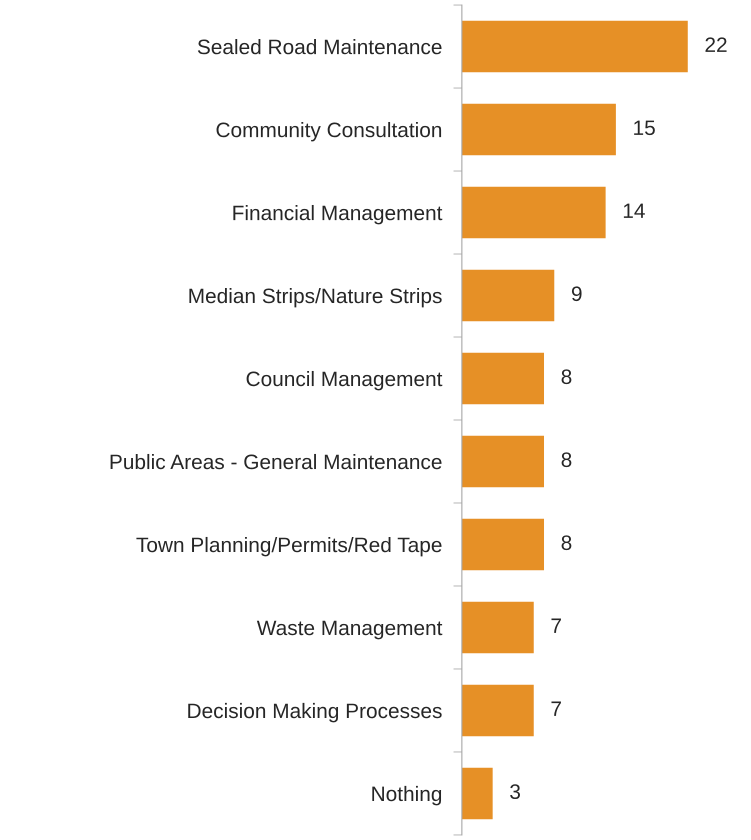 This screenshot has height=840, width=751. I want to click on y-tick-label: Waste Management, so click(349, 630).